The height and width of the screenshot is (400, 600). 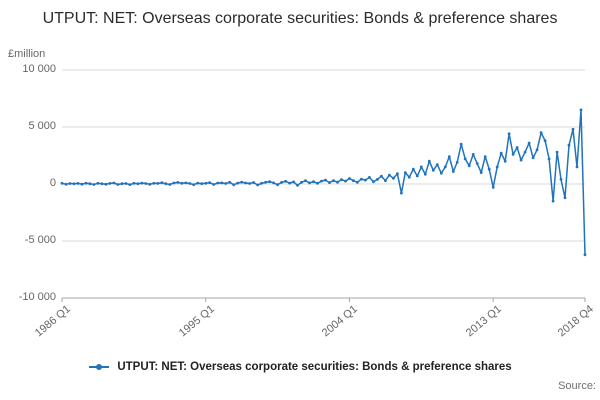 I want to click on y-axis-tick-label: 5 000, so click(x=42, y=126).